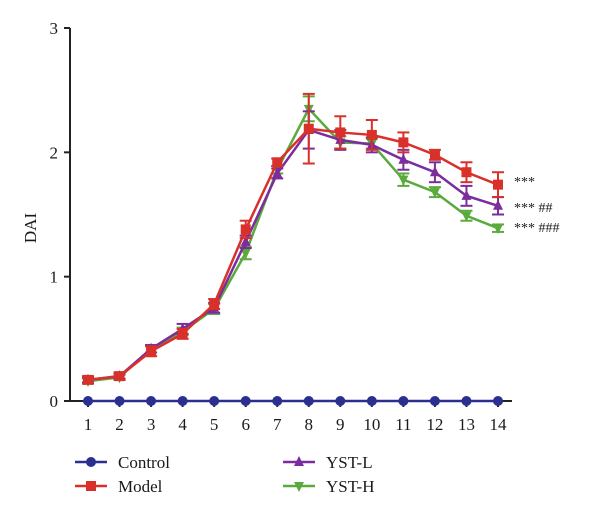 This screenshot has height=513, width=600. I want to click on legend-label: YST-L, so click(349, 462).